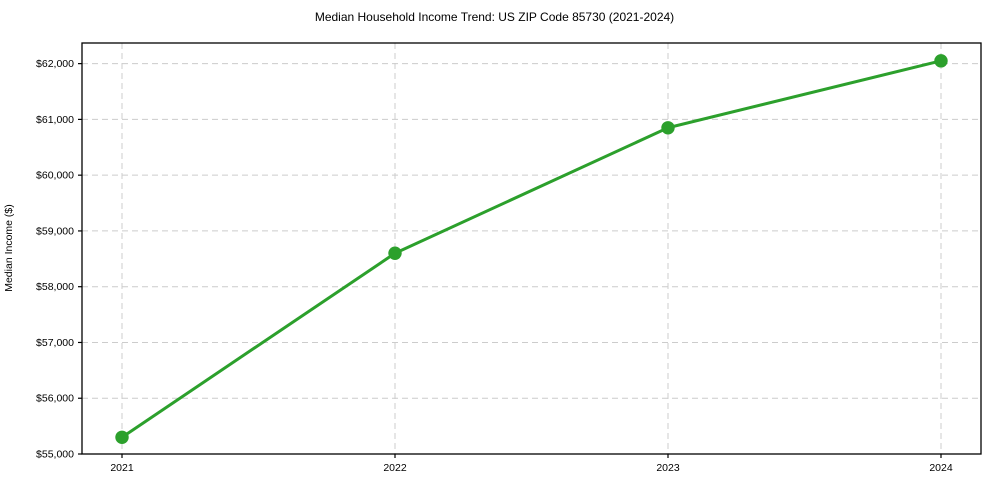 This screenshot has height=490, width=989. Describe the element at coordinates (55, 343) in the screenshot. I see `y-tick-label: $57,000` at that location.